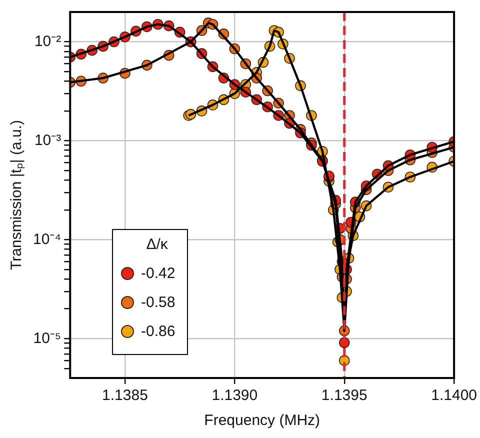 Image resolution: width=480 pixels, height=438 pixels. What do you see at coordinates (47, 239) in the screenshot?
I see `y-tick-label: 10⁻⁴` at bounding box center [47, 239].